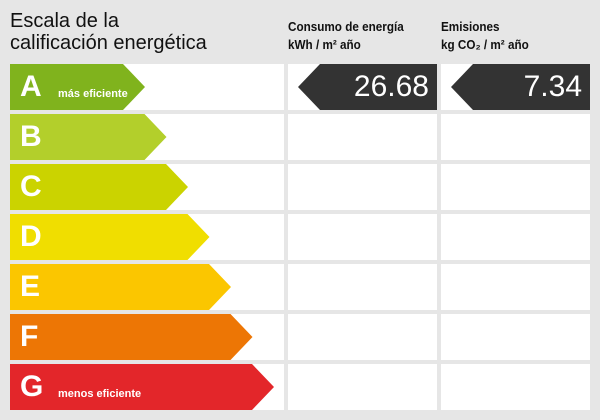  What do you see at coordinates (93, 94) in the screenshot?
I see `rating-label: más eficiente` at bounding box center [93, 94].